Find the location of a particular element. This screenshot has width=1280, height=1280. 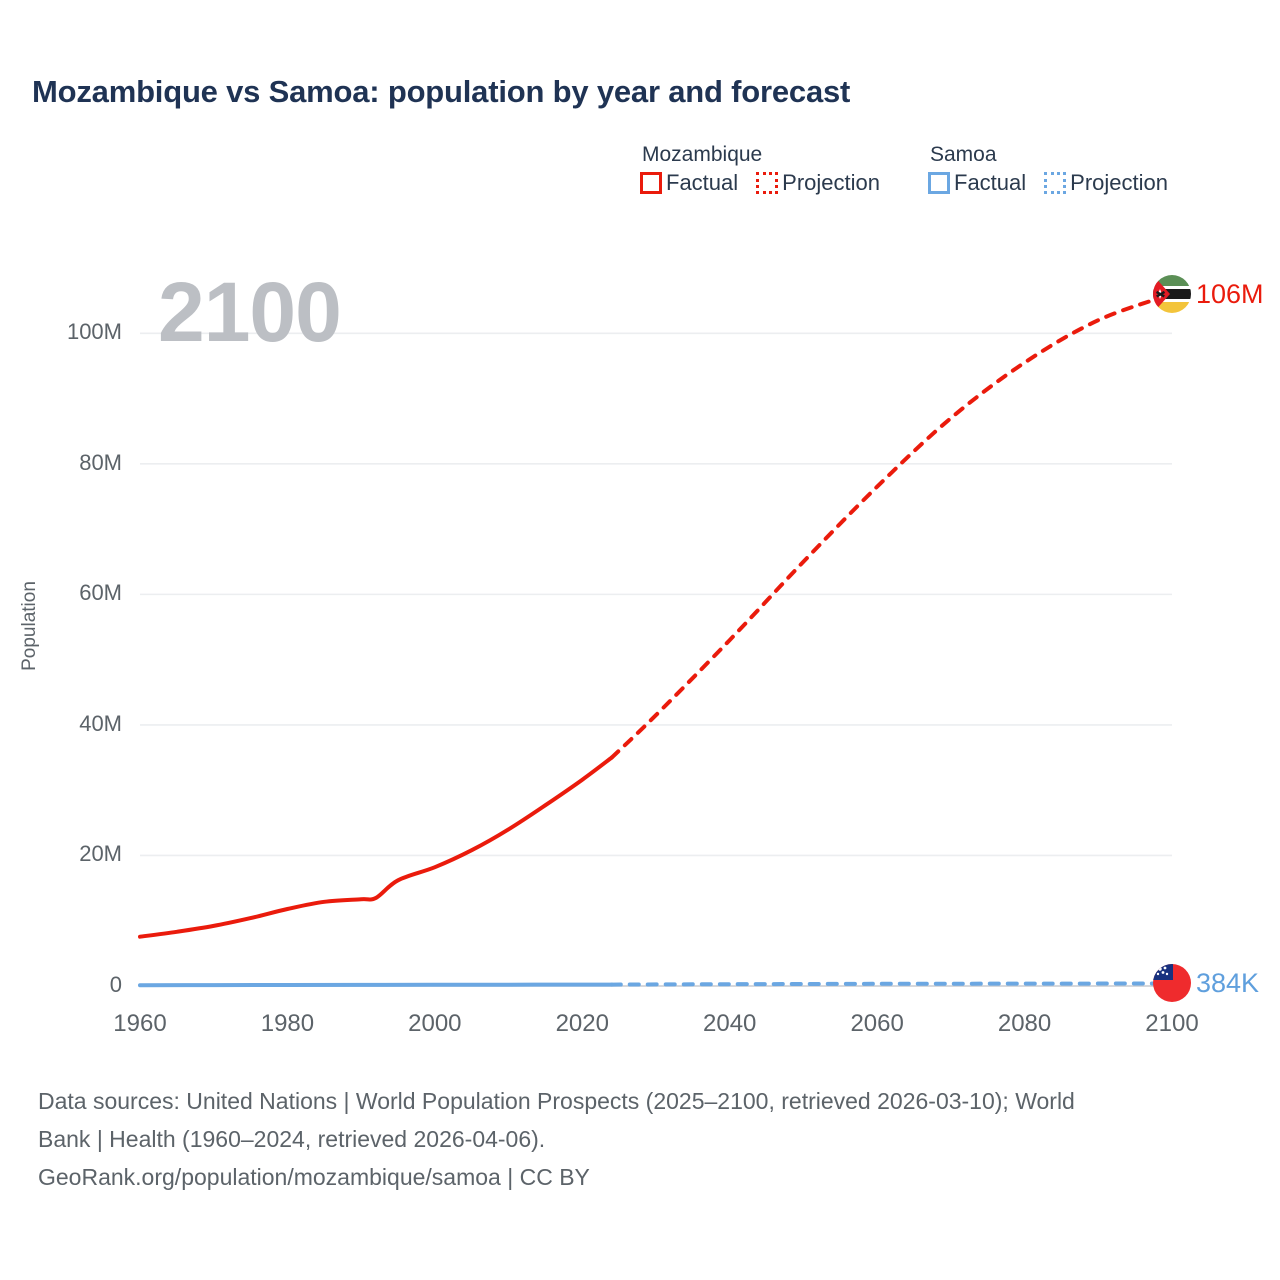

y-axis-tick-label: 100M is located at coordinates (94, 332).